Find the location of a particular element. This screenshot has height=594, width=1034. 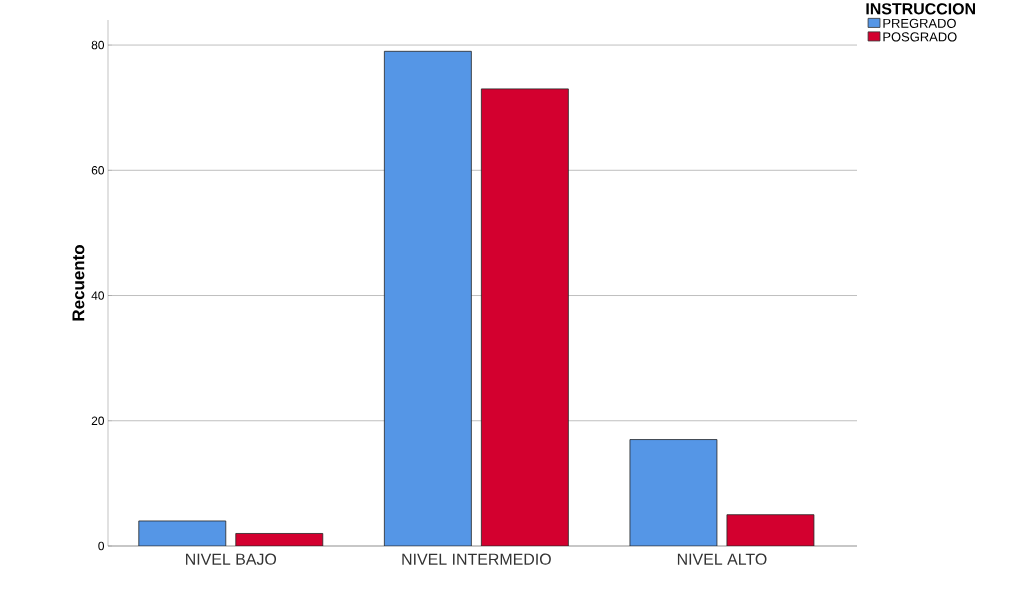

legend-label: PREGRADO is located at coordinates (919, 23).